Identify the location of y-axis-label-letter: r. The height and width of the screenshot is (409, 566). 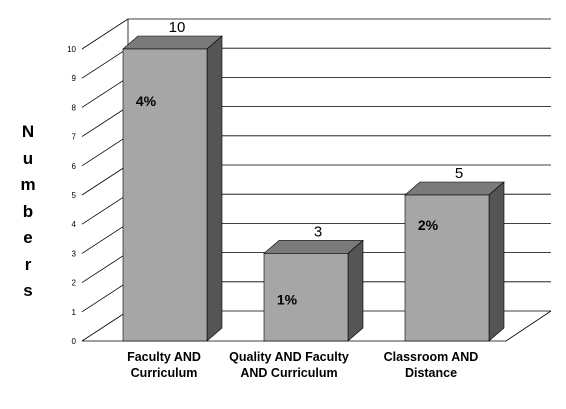
(28, 264).